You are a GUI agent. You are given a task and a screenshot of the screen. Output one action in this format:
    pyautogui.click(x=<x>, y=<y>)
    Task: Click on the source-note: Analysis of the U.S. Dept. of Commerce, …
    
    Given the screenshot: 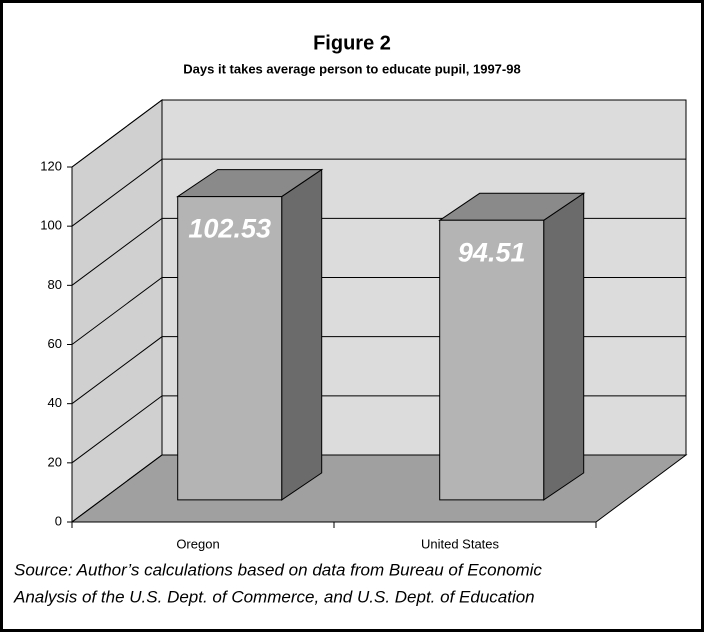 What is the action you would take?
    pyautogui.click(x=274, y=596)
    